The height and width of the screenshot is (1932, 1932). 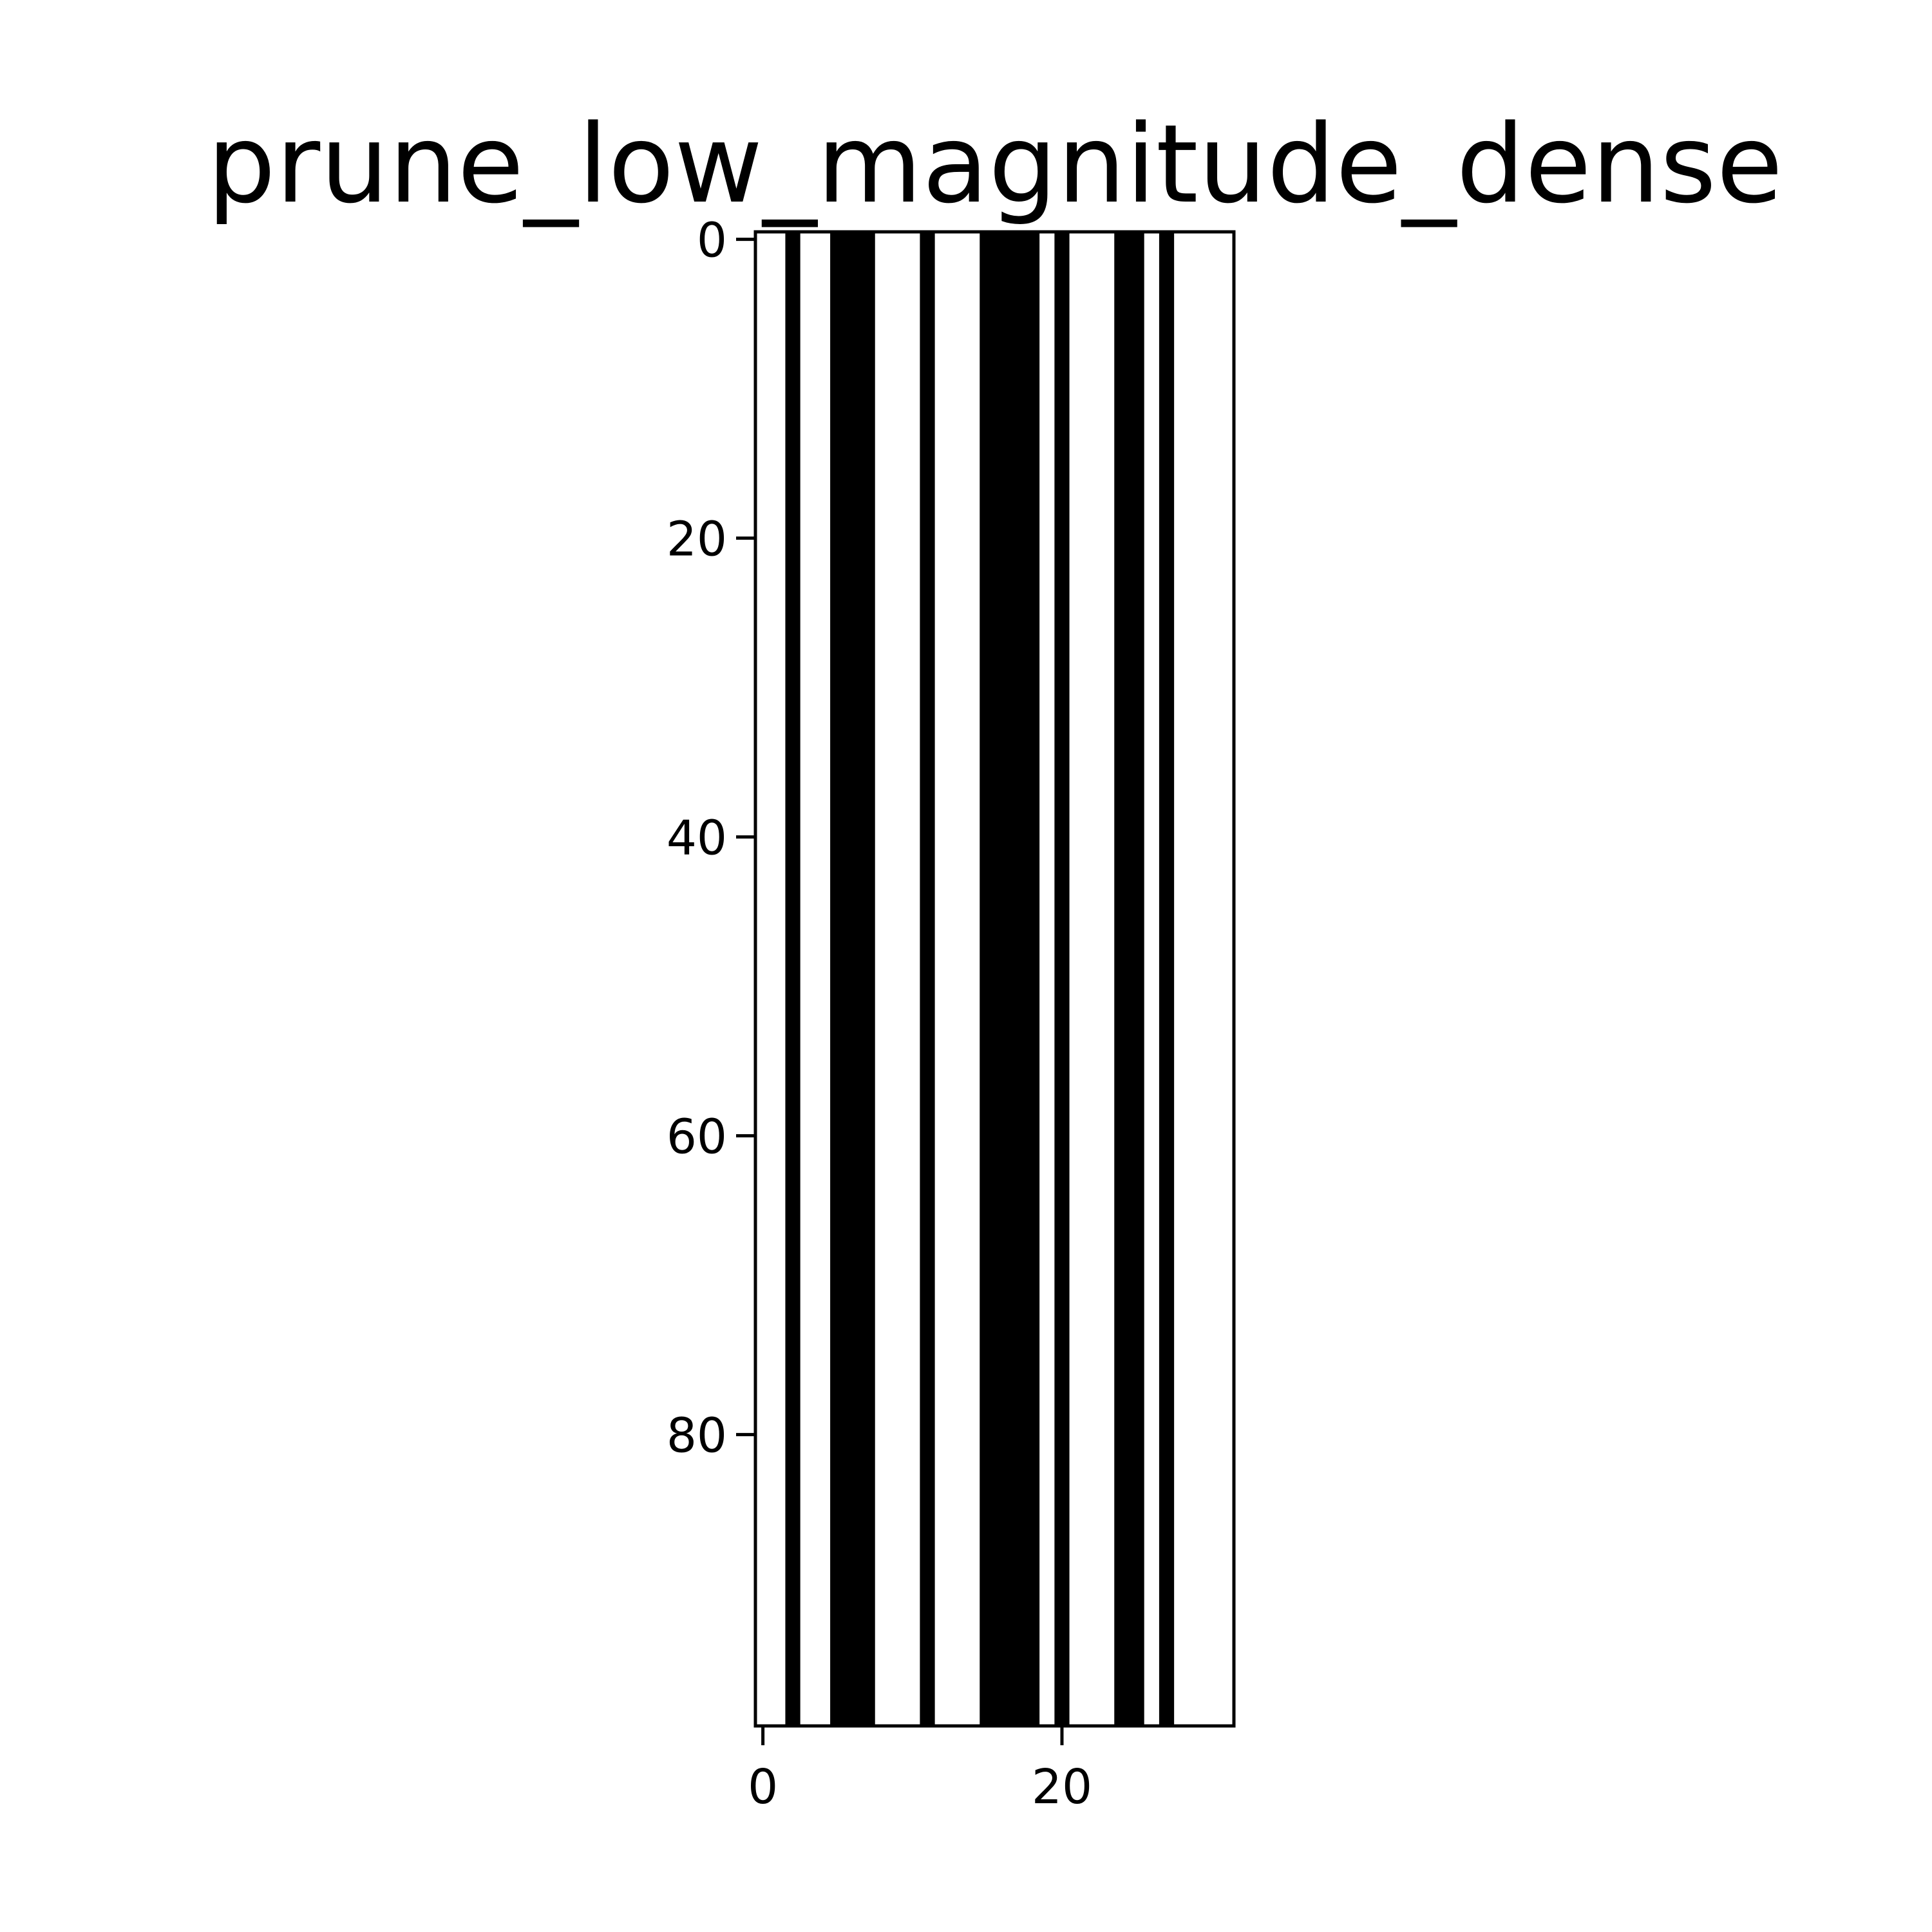 I want to click on y-tick-label: 80, so click(x=697, y=1436).